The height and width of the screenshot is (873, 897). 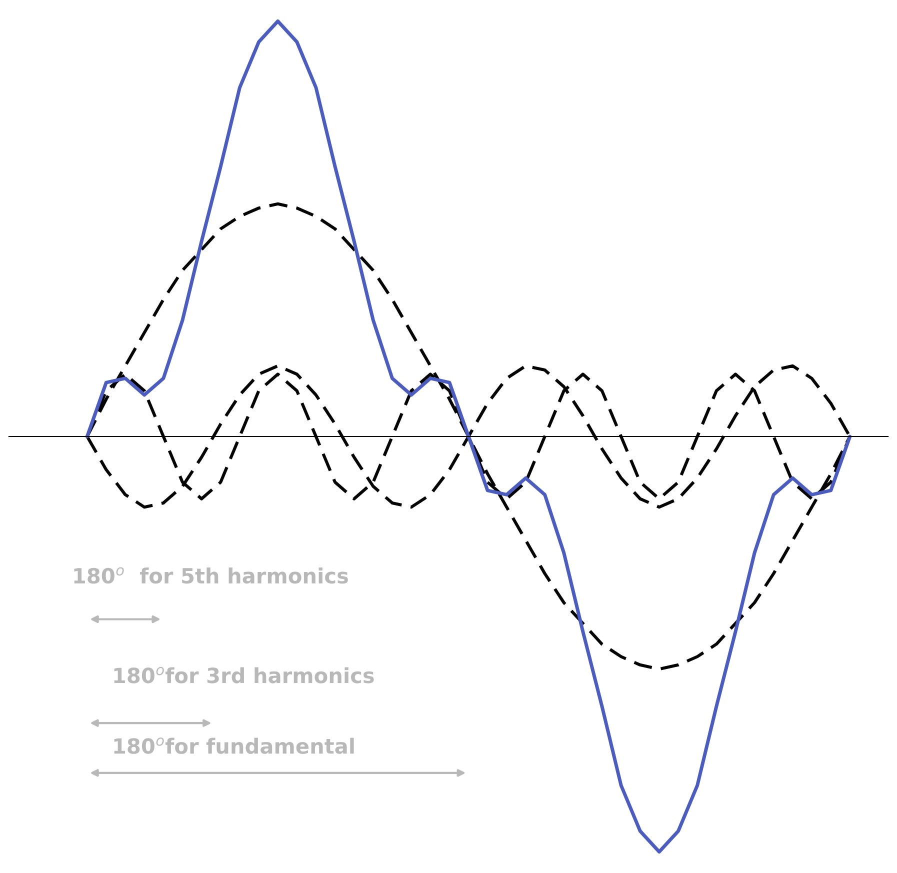 I want to click on annotation: 180$^{o}$ for 5th harmonics, so click(x=211, y=575).